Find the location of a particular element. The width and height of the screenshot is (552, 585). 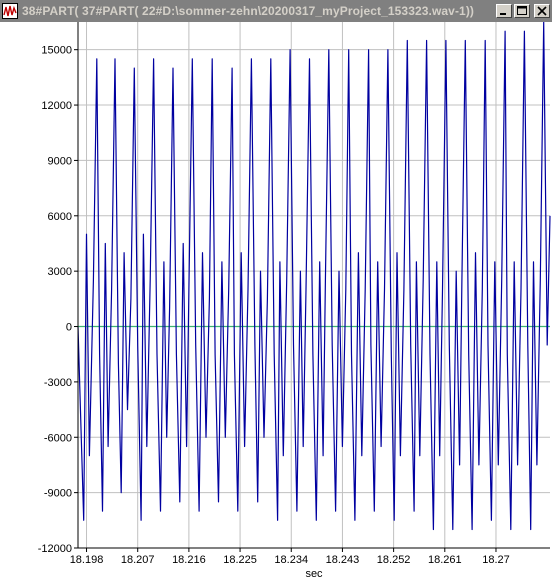

maximize-icon is located at coordinates (522, 10).